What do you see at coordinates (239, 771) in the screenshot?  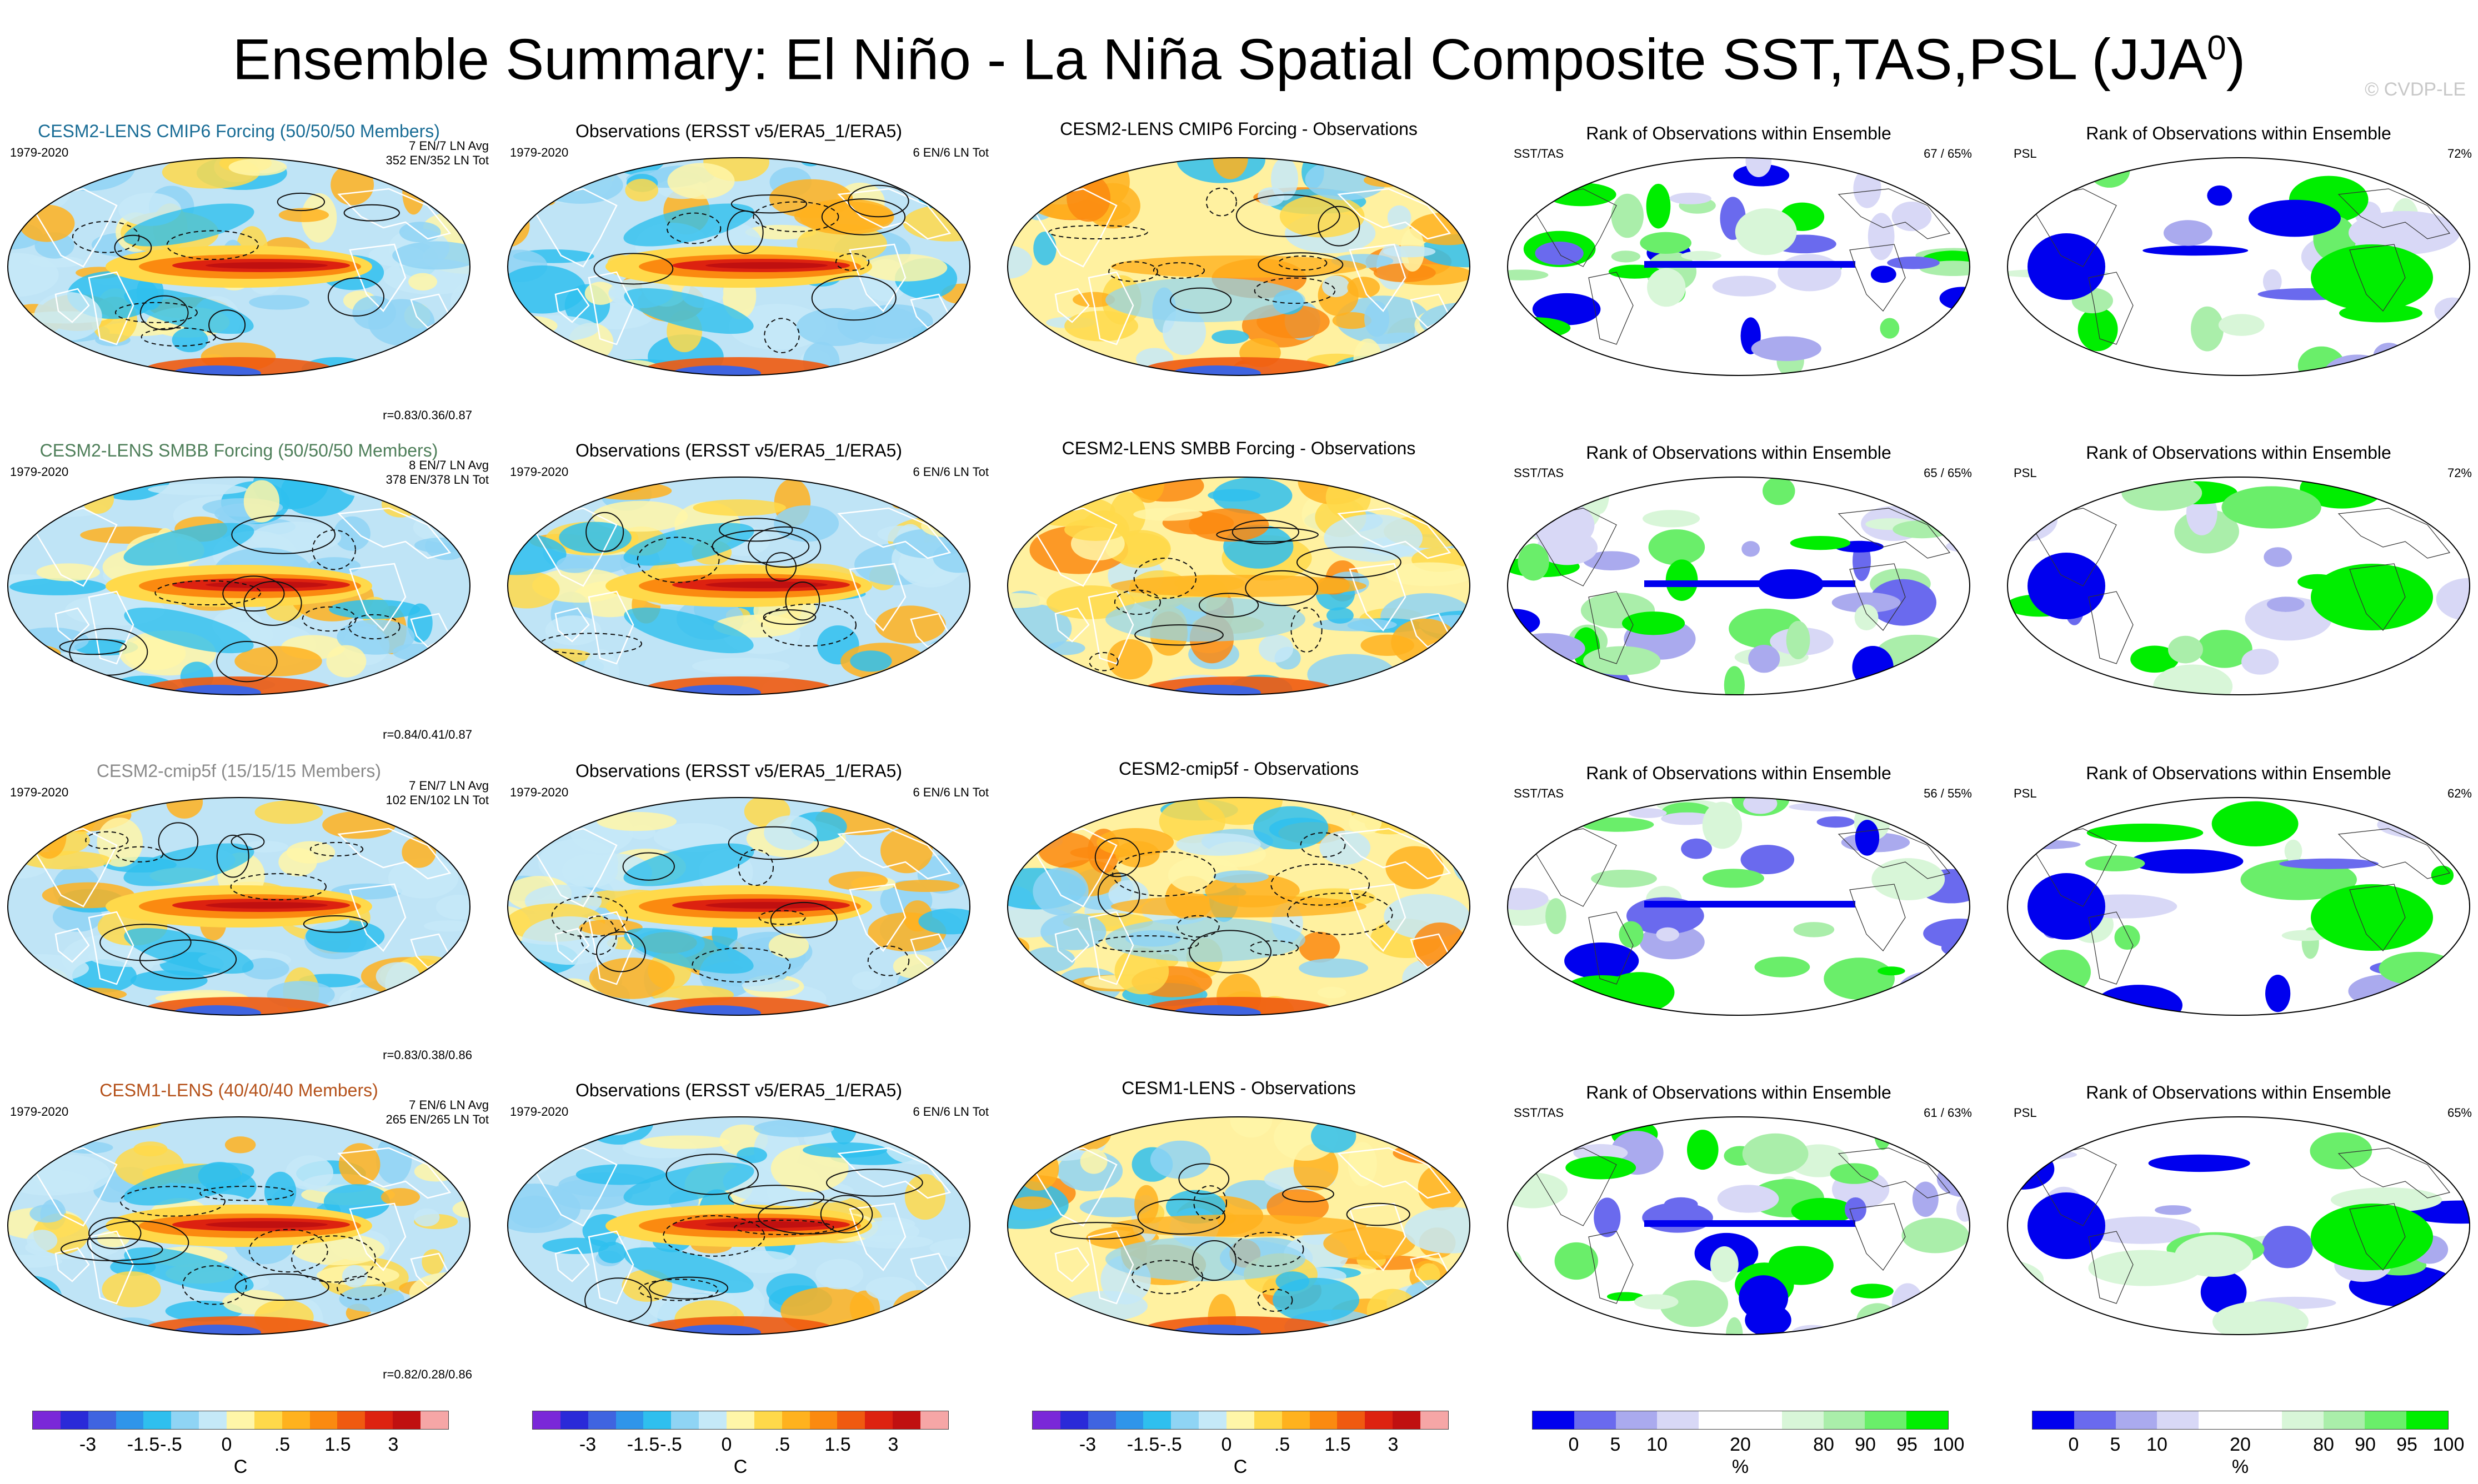 I see `model-panel-title: CESM2-cmip5f (15/15/15 Members)` at bounding box center [239, 771].